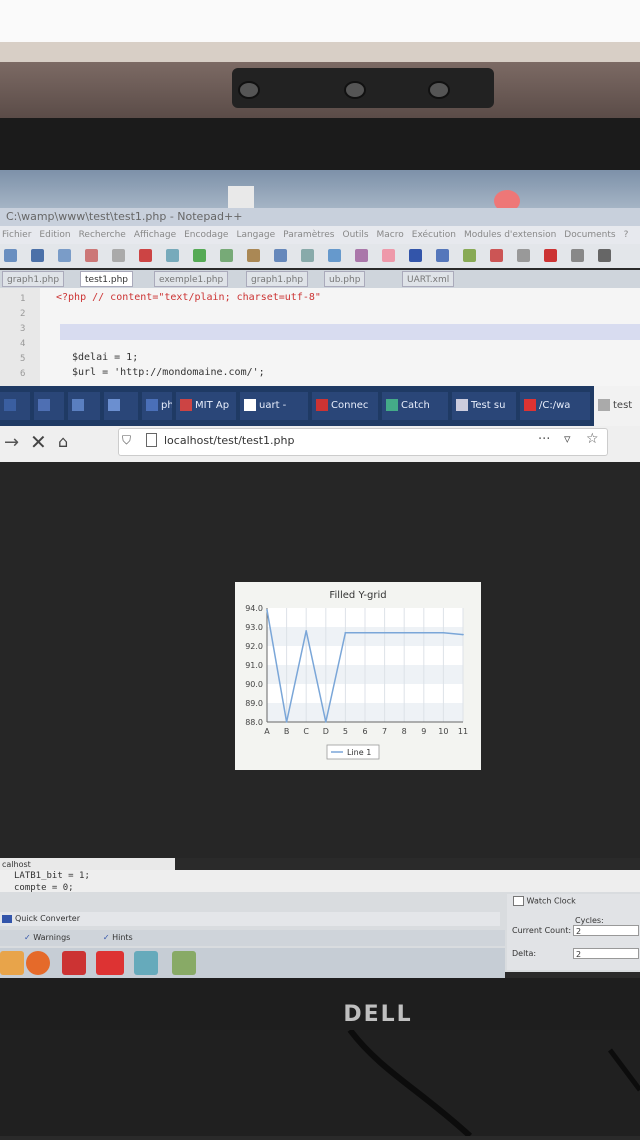 The height and width of the screenshot is (1140, 640). What do you see at coordinates (567, 439) in the screenshot?
I see `pocket-icon: ▿` at bounding box center [567, 439].